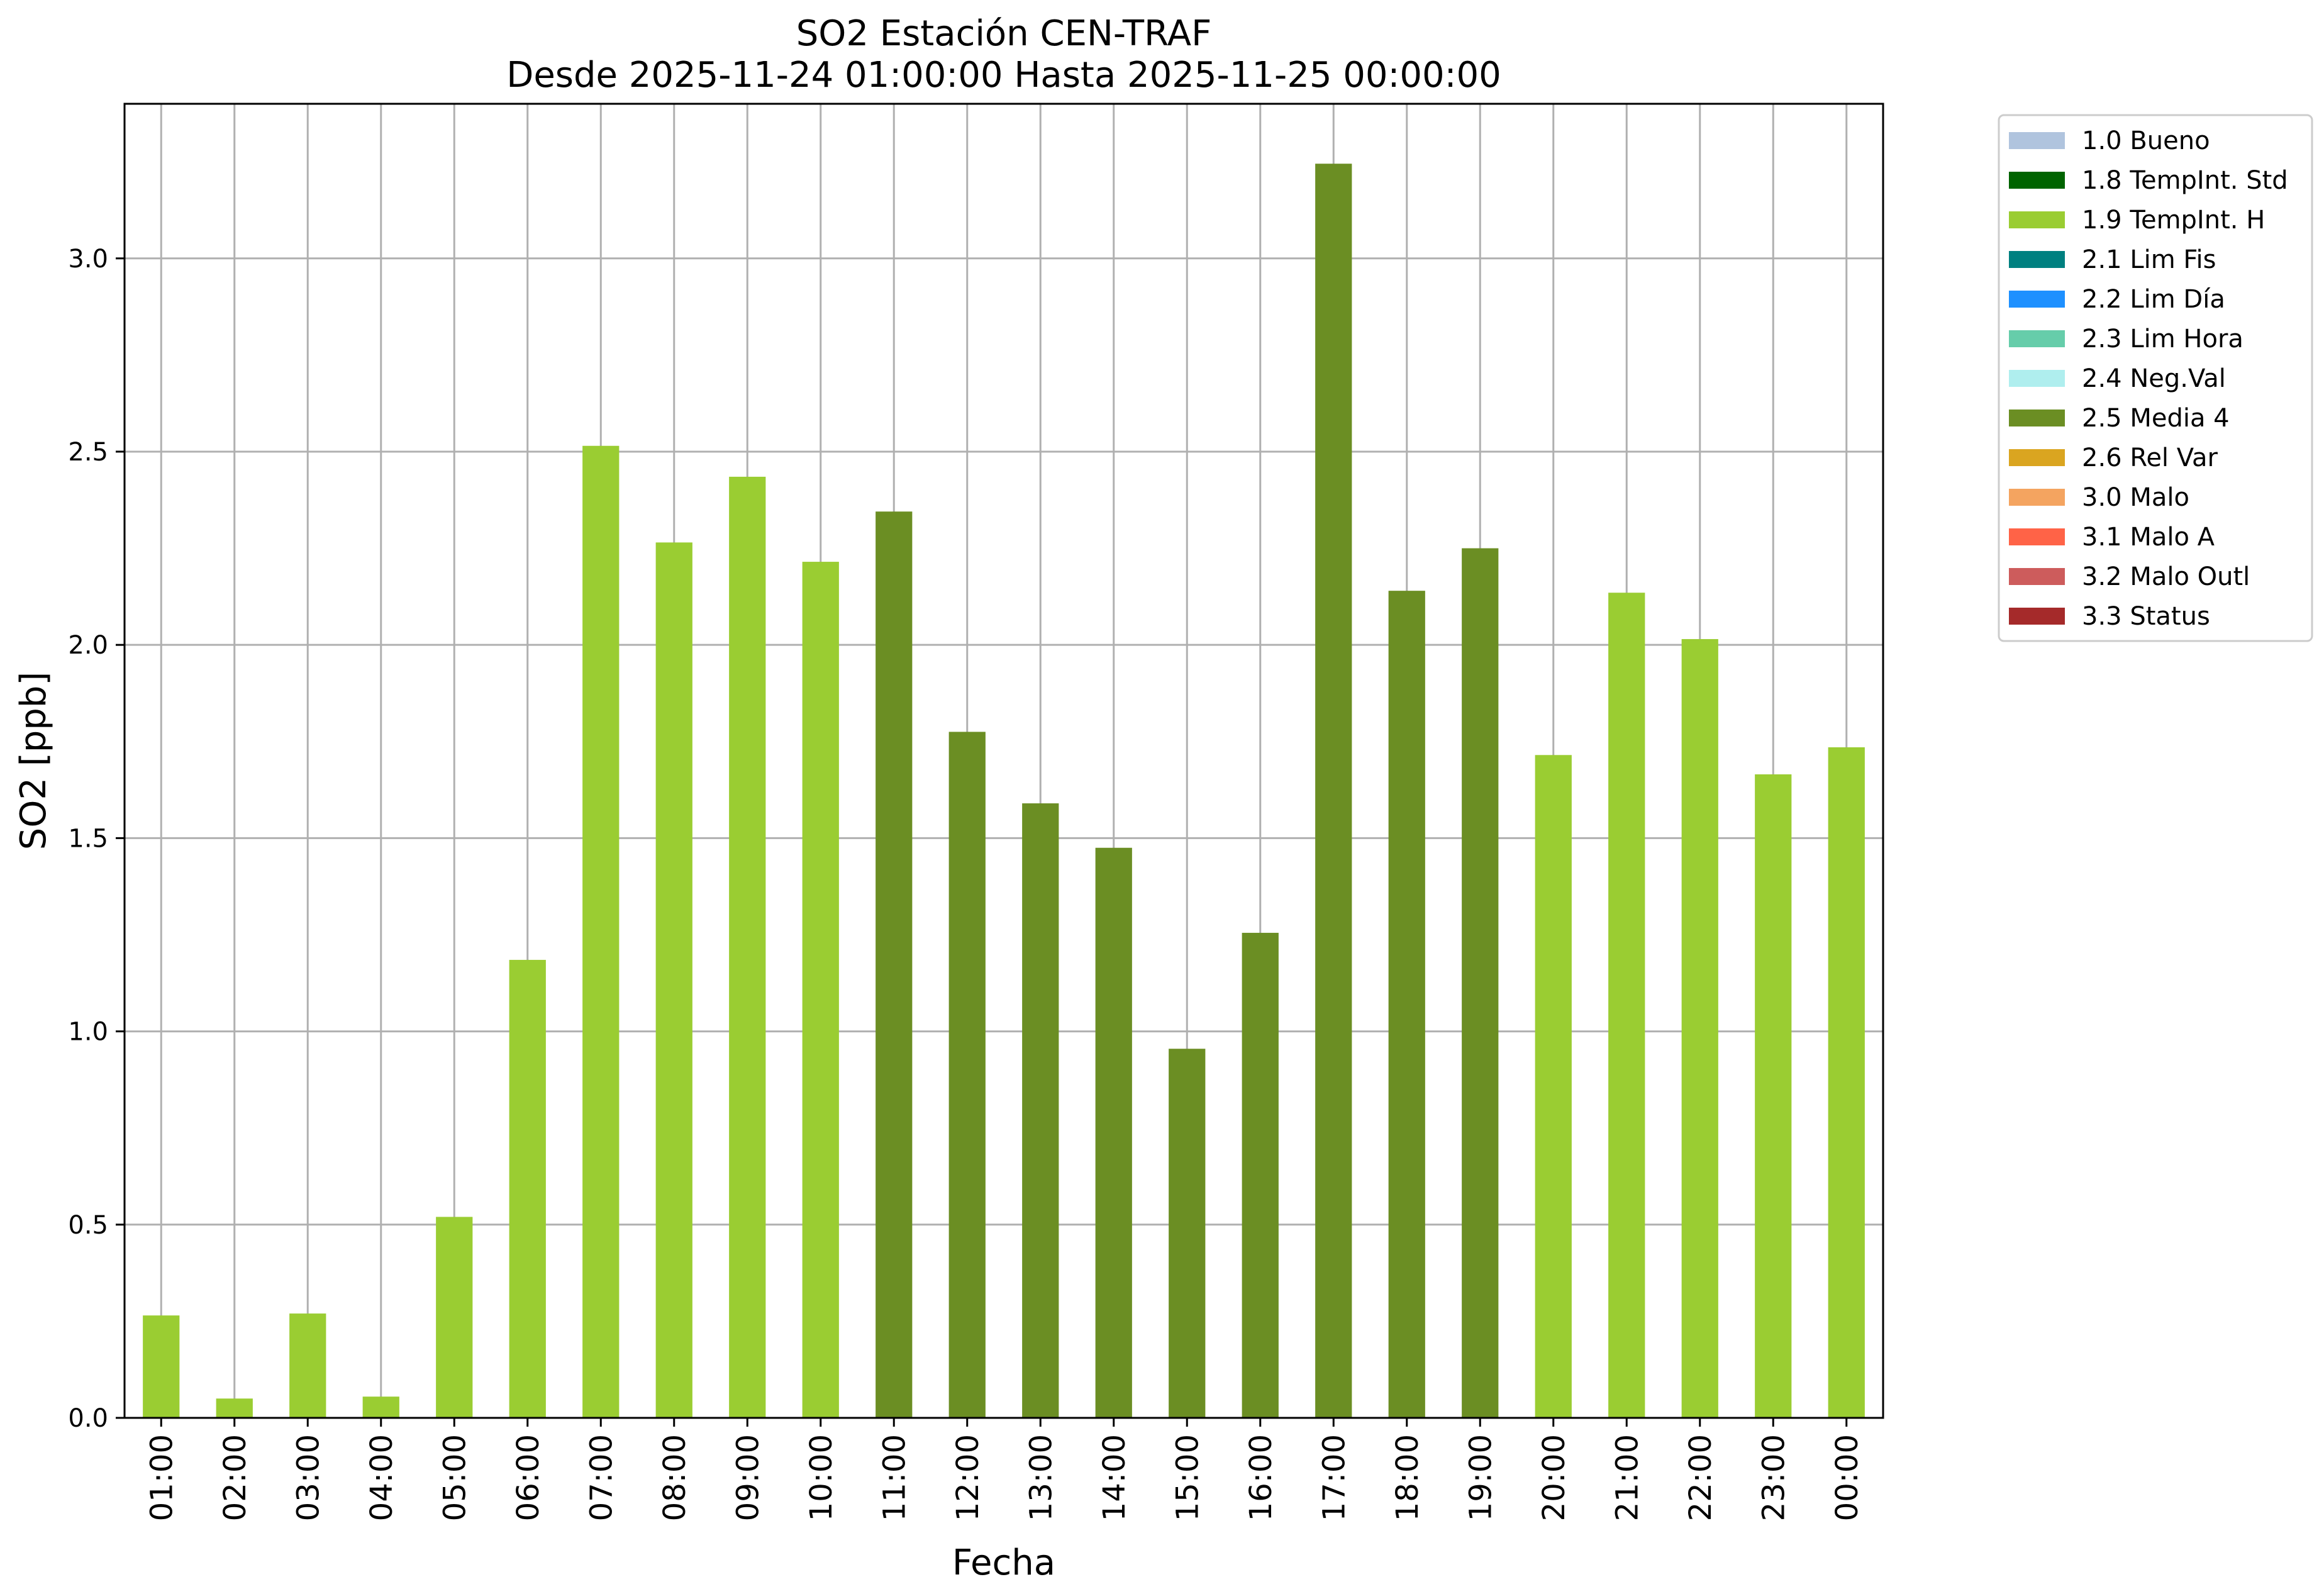 The height and width of the screenshot is (1594, 2324). I want to click on x-tick-label: 06:00, so click(528, 1477).